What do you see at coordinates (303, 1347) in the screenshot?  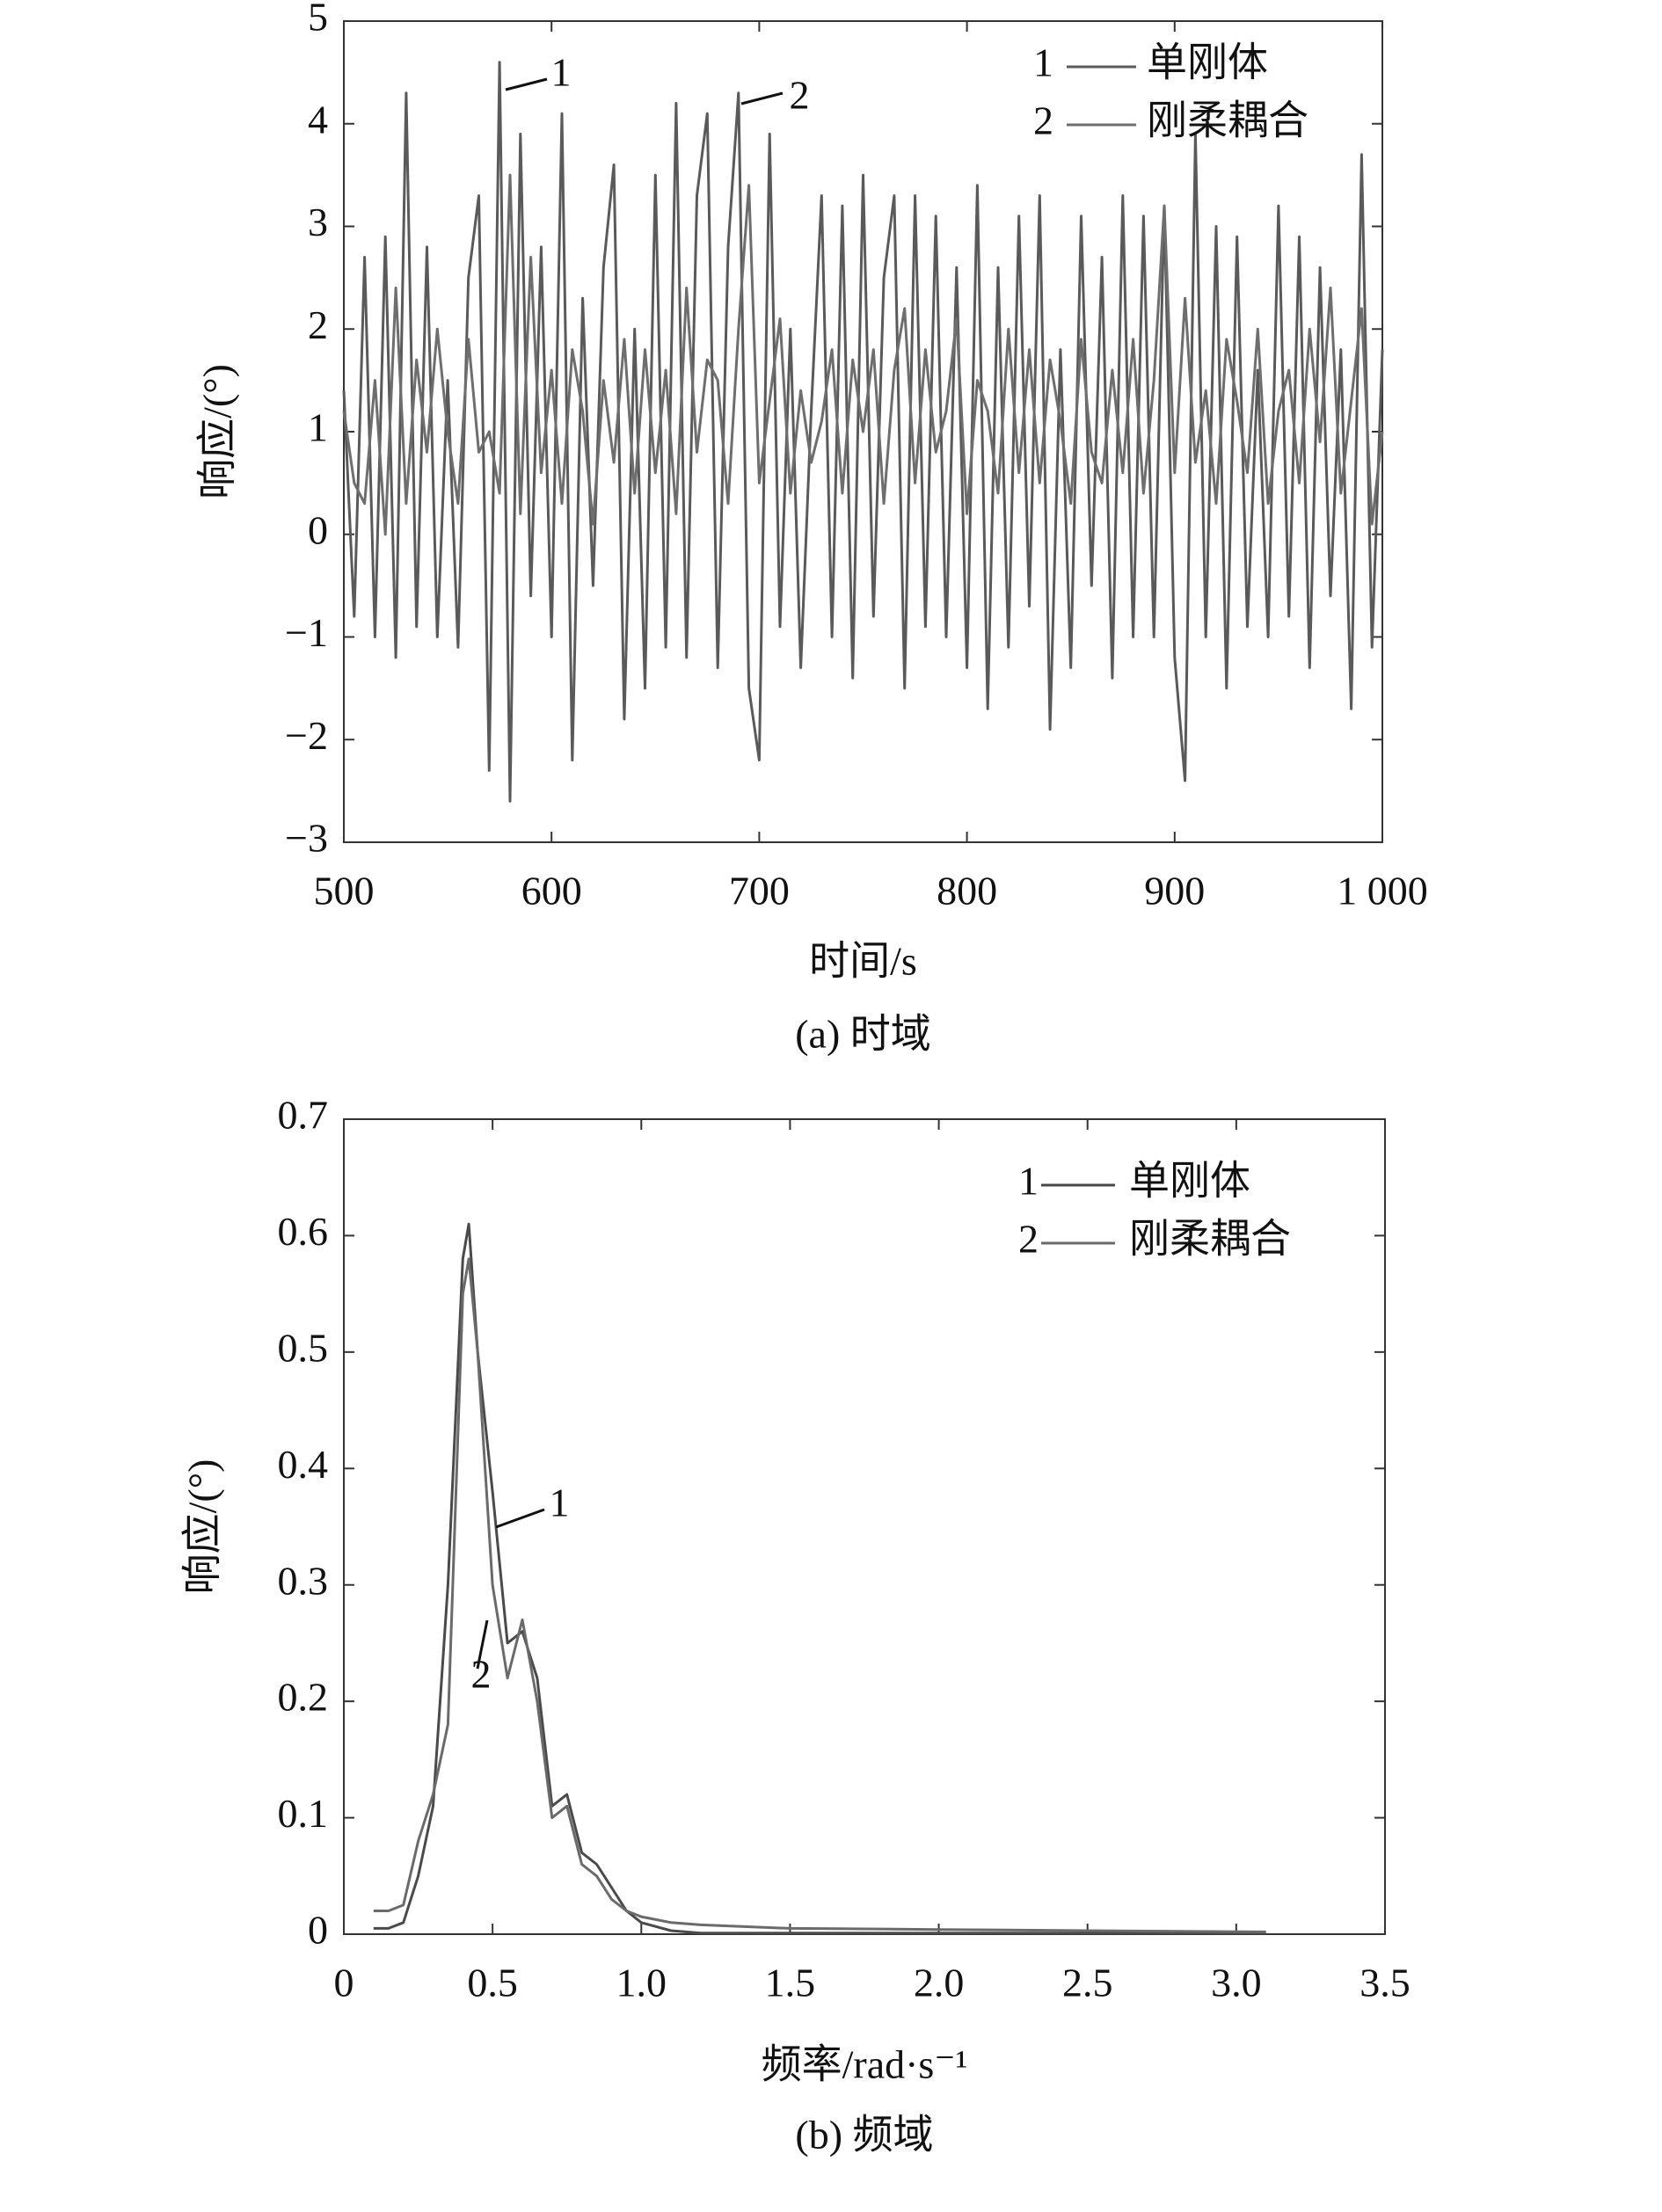 I see `y-tick-label: 0.5` at bounding box center [303, 1347].